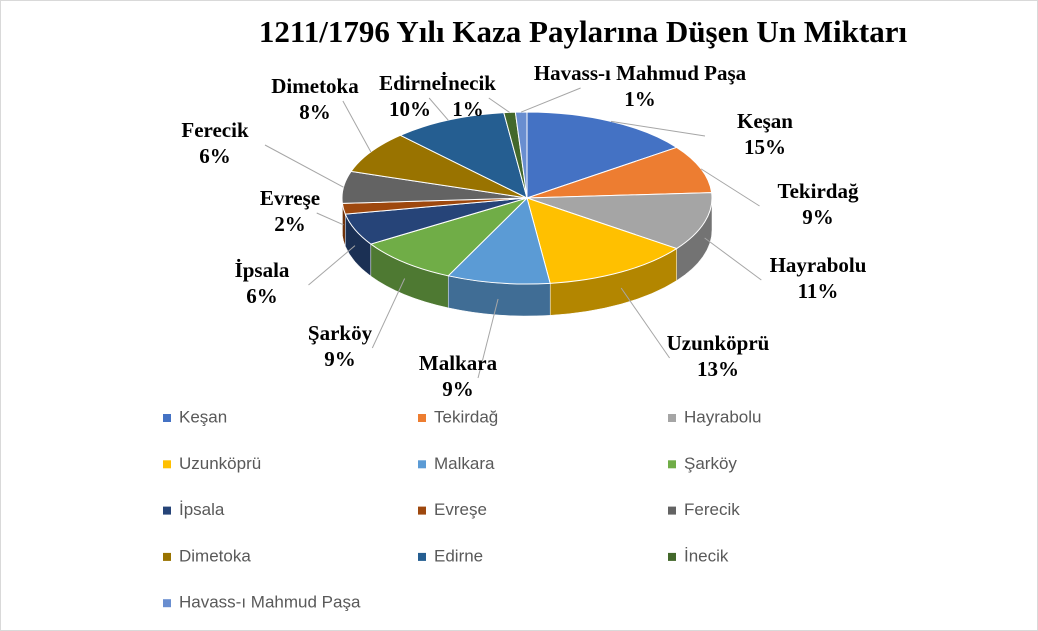  What do you see at coordinates (723, 416) in the screenshot?
I see `legend-label: Hayrabolu` at bounding box center [723, 416].